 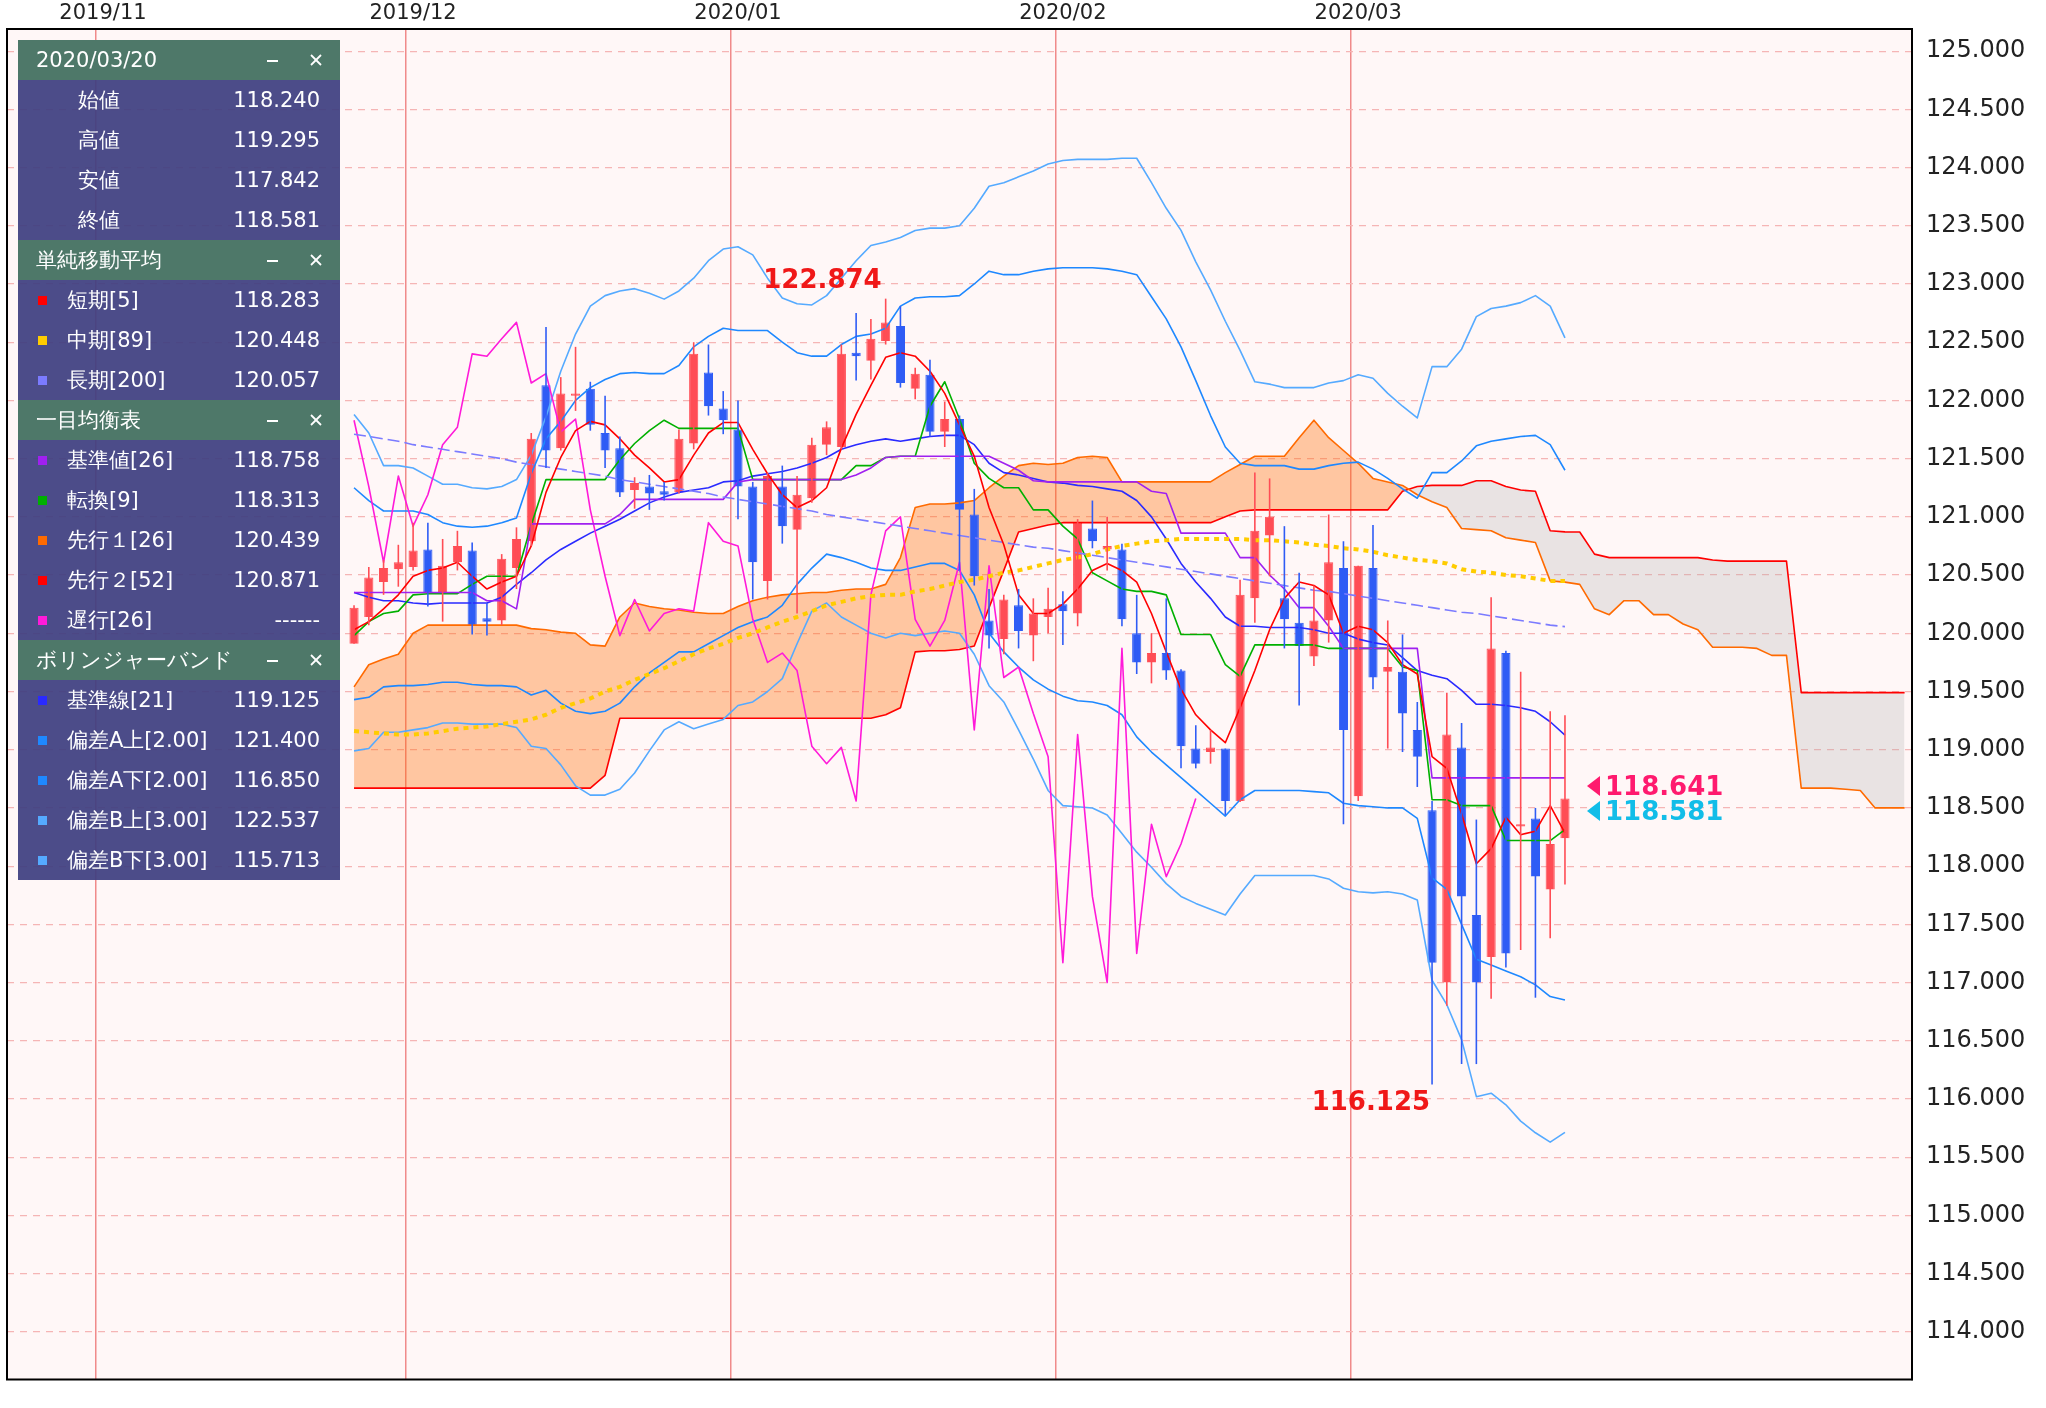 What do you see at coordinates (97, 60) in the screenshot?
I see `annotation: 2020/03/20` at bounding box center [97, 60].